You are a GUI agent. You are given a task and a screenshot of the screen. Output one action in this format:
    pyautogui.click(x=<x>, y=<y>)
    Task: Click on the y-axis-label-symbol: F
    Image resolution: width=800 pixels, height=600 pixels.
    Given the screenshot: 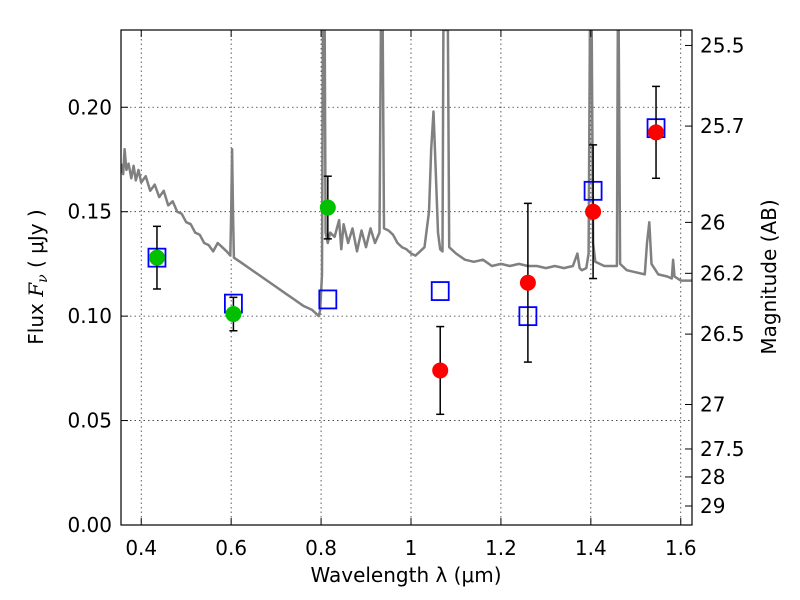 What is the action you would take?
    pyautogui.click(x=36, y=290)
    